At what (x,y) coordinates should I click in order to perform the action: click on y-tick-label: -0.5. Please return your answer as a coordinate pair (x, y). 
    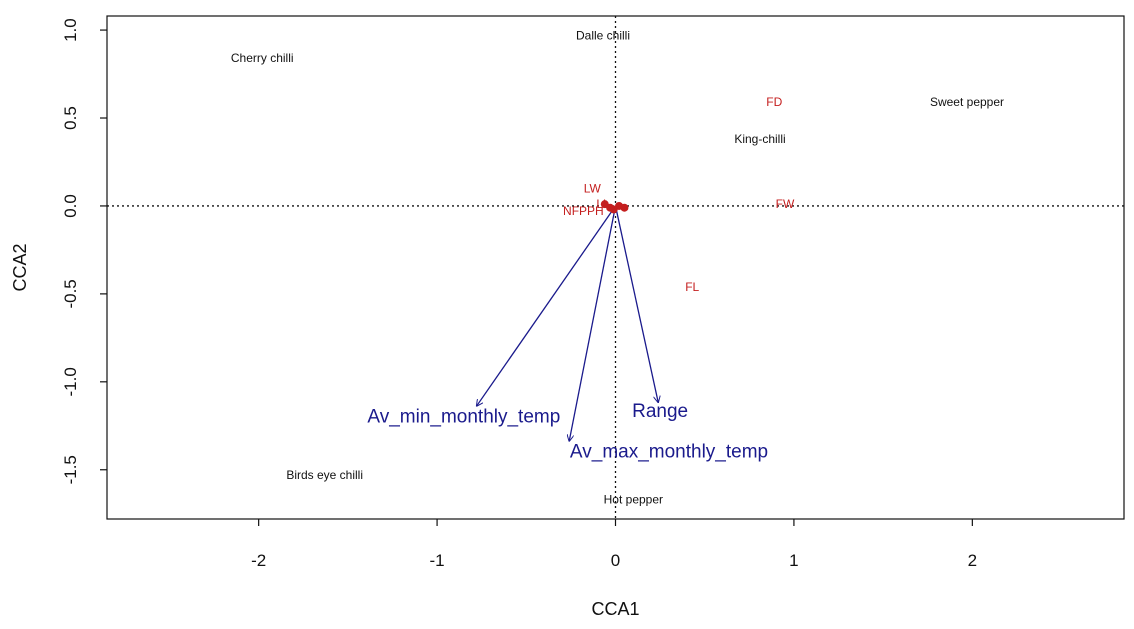
    Looking at the image, I should click on (70, 293).